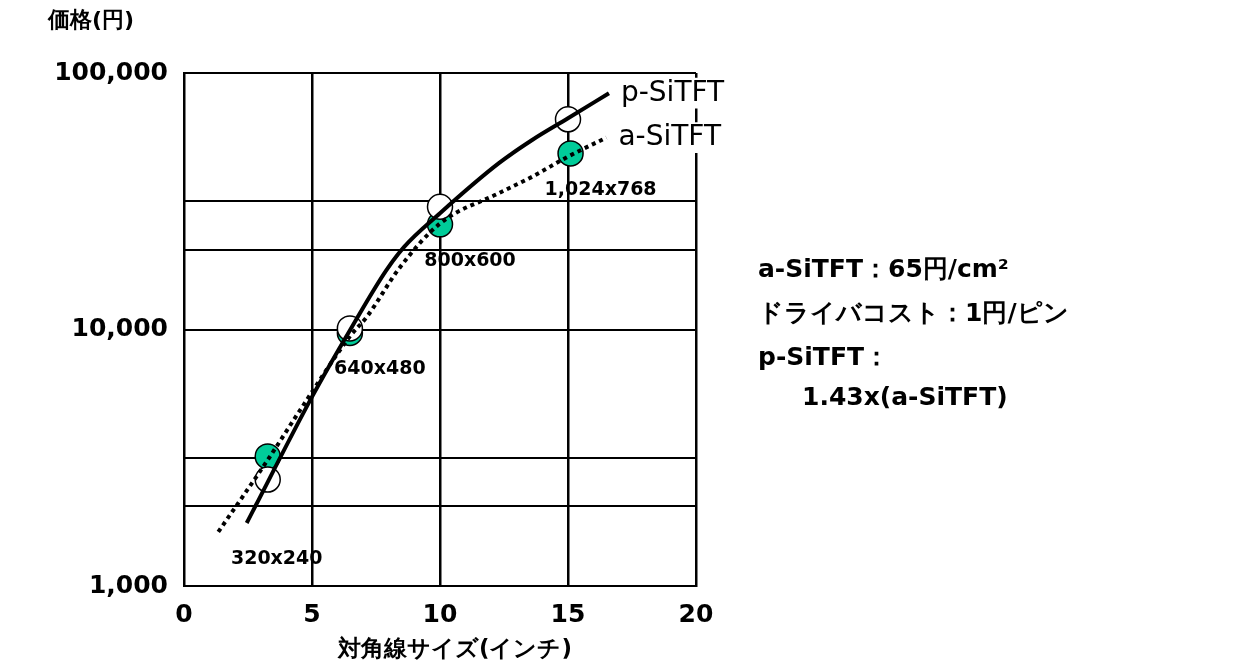 The image size is (1234, 669). What do you see at coordinates (380, 367) in the screenshot?
I see `annotation: 640x480` at bounding box center [380, 367].